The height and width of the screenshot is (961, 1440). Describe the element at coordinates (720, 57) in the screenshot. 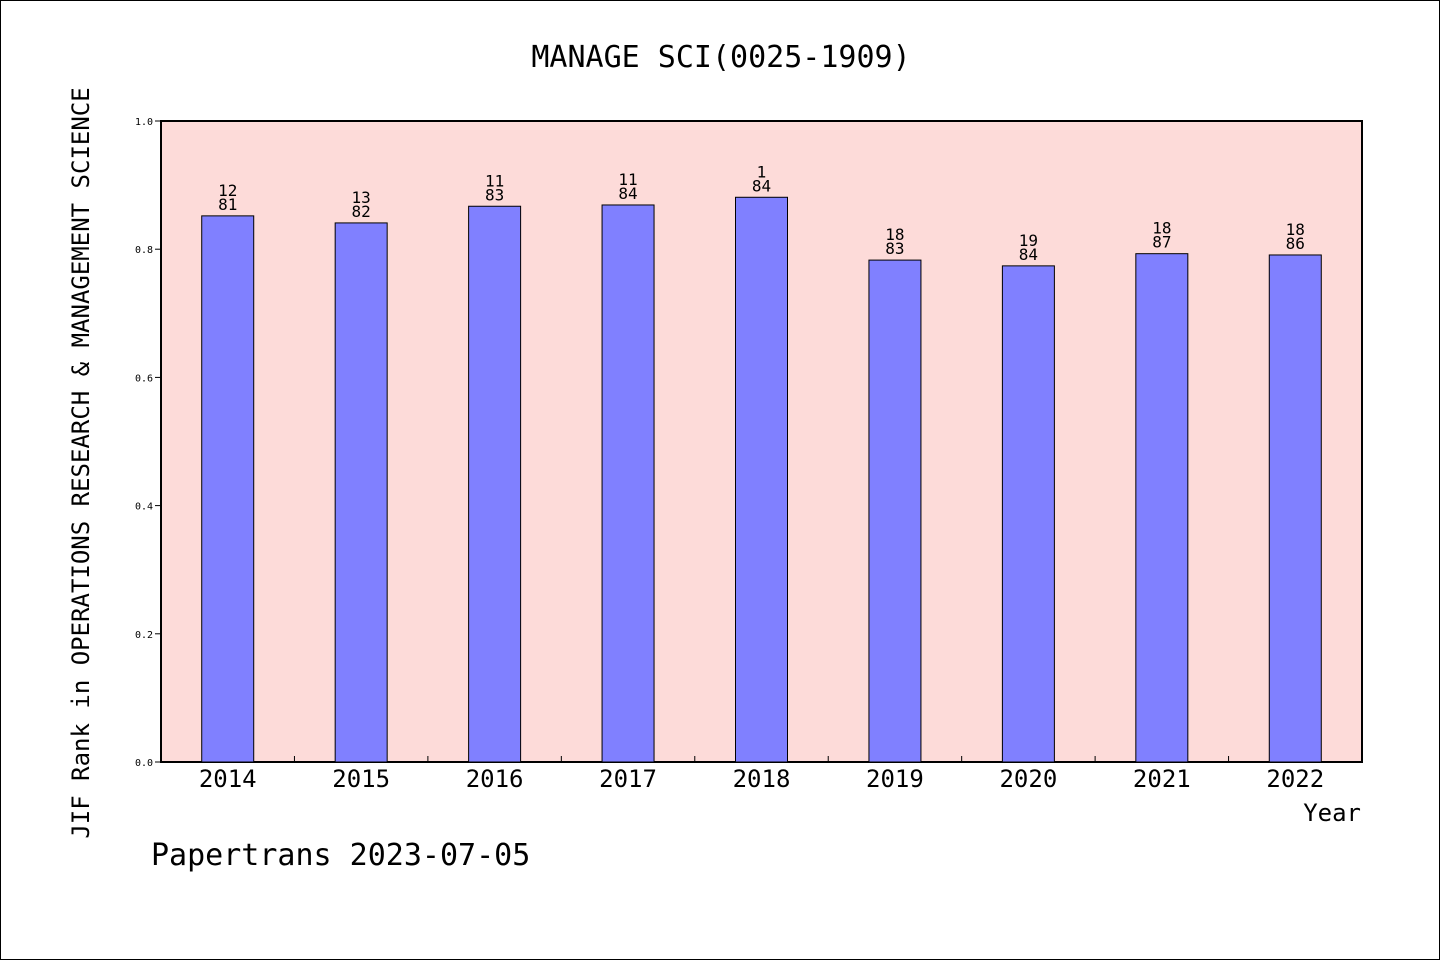

I see `chart-title: MANAGE SCI(0025-1909)` at that location.